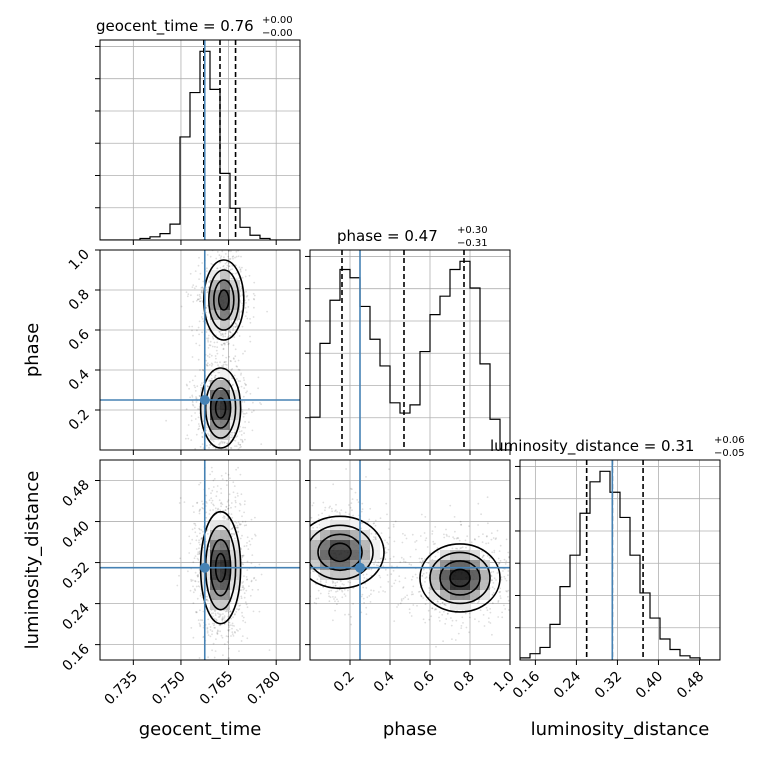 This screenshot has width=760, height=760. Describe the element at coordinates (32, 560) in the screenshot. I see `ylabel-luminosity-distance: luminosity_distance` at that location.